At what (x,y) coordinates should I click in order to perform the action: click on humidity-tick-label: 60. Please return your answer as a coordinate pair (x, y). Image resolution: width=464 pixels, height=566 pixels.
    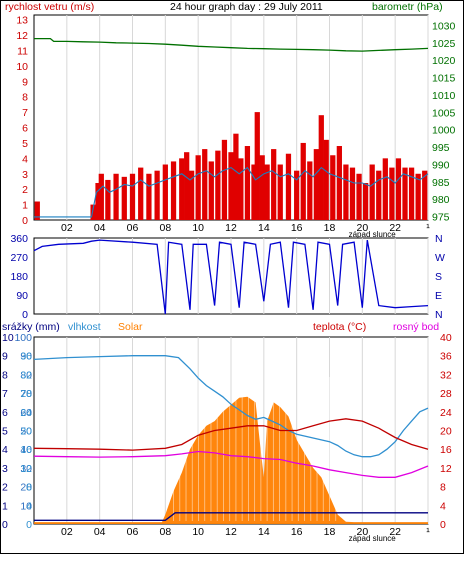
    Looking at the image, I should click on (26, 413).